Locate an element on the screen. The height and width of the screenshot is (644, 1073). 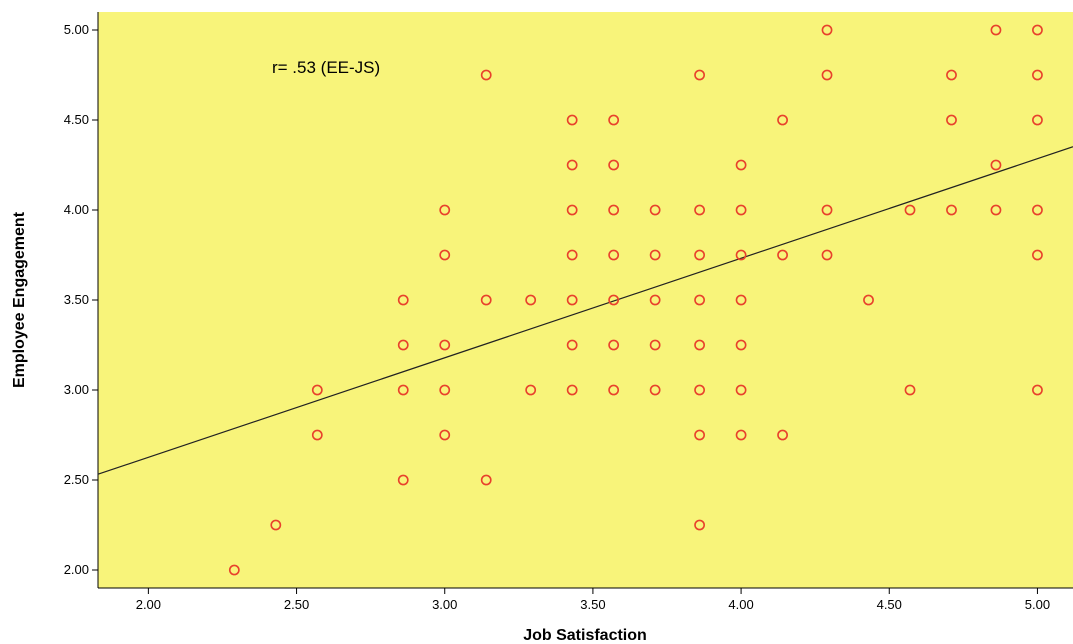
y-tick-label: 2.00 is located at coordinates (76, 569).